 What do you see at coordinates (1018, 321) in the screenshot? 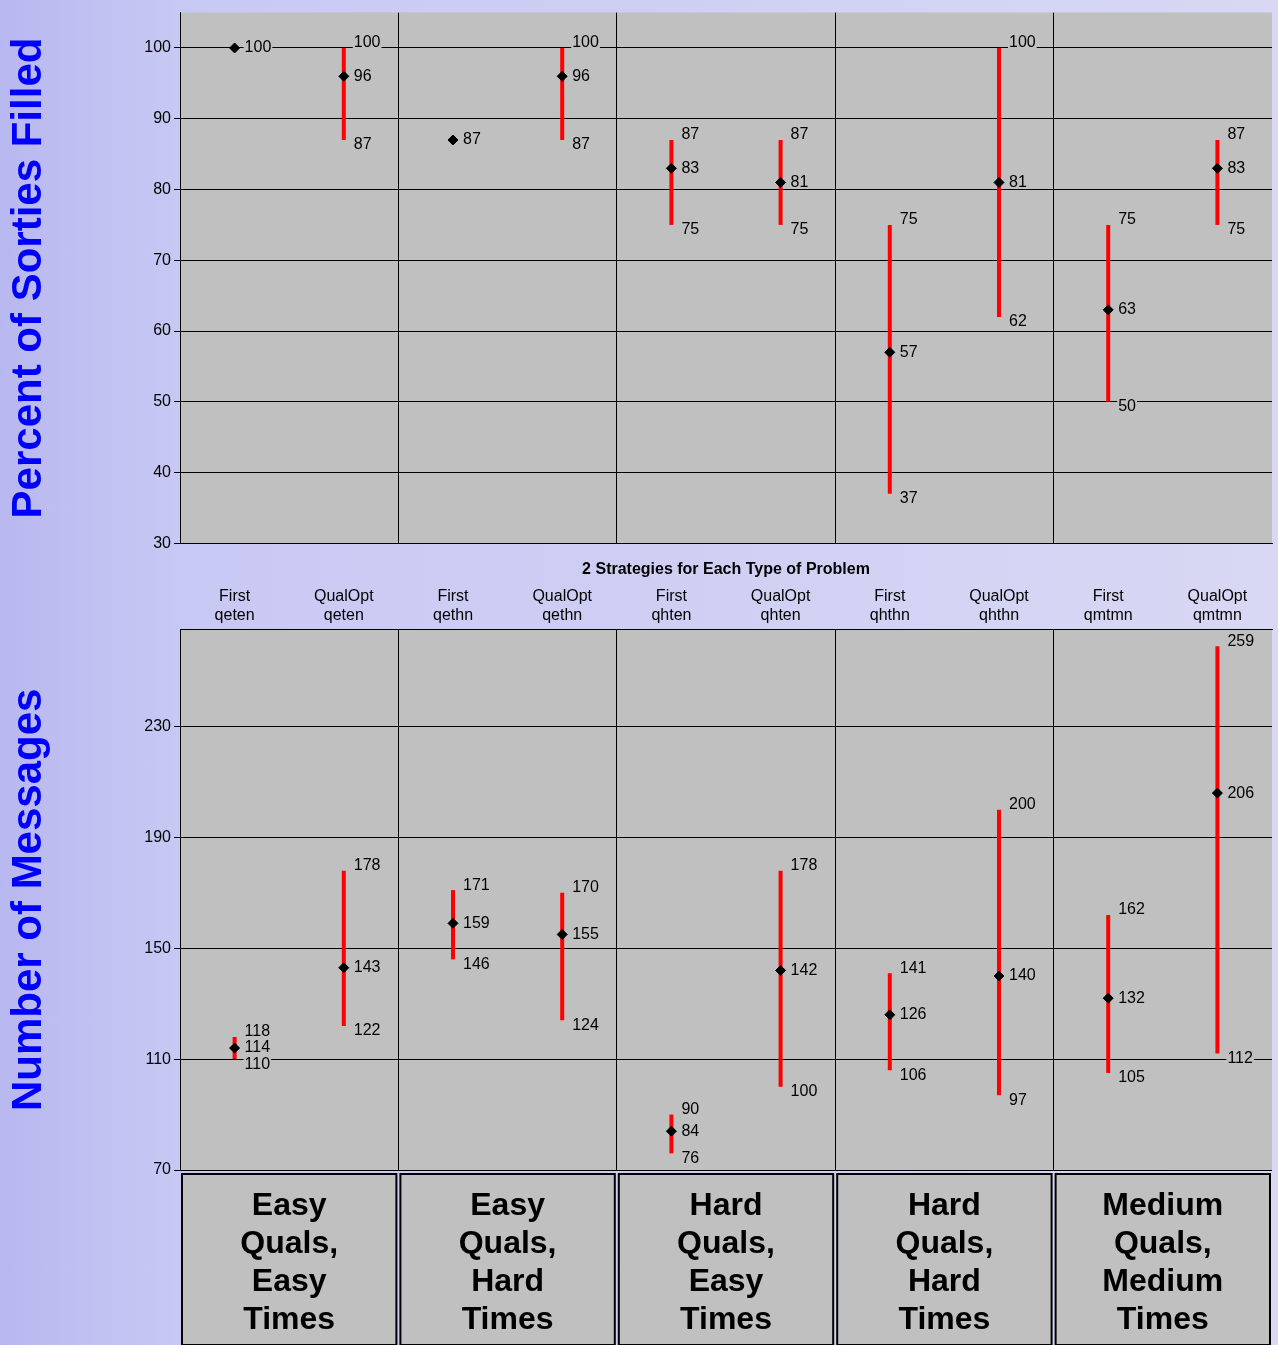
I see `annotation: 62` at bounding box center [1018, 321].